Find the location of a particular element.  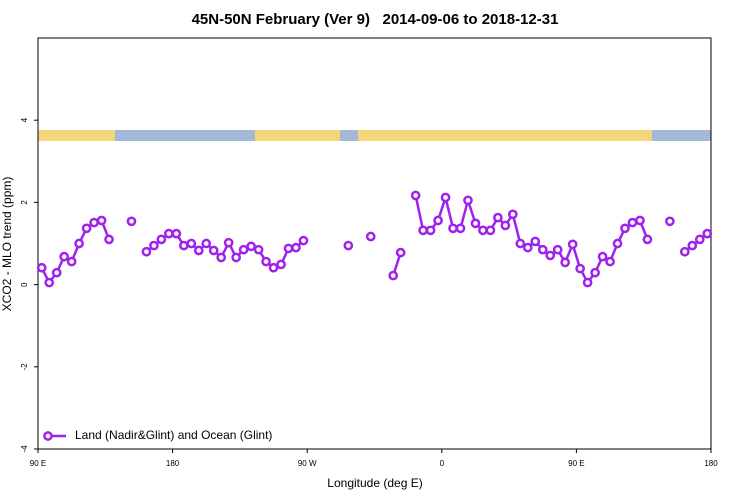

y-axis-label: XCO2 - MLO trend (ppm) is located at coordinates (7, 244).